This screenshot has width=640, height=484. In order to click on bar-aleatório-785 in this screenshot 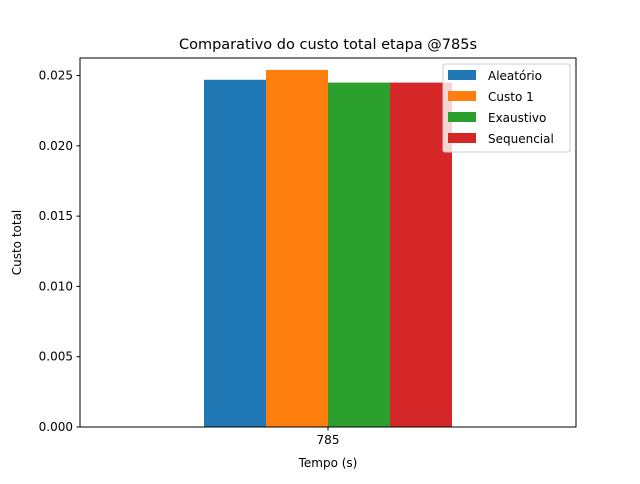, I will do `click(235, 253)`.